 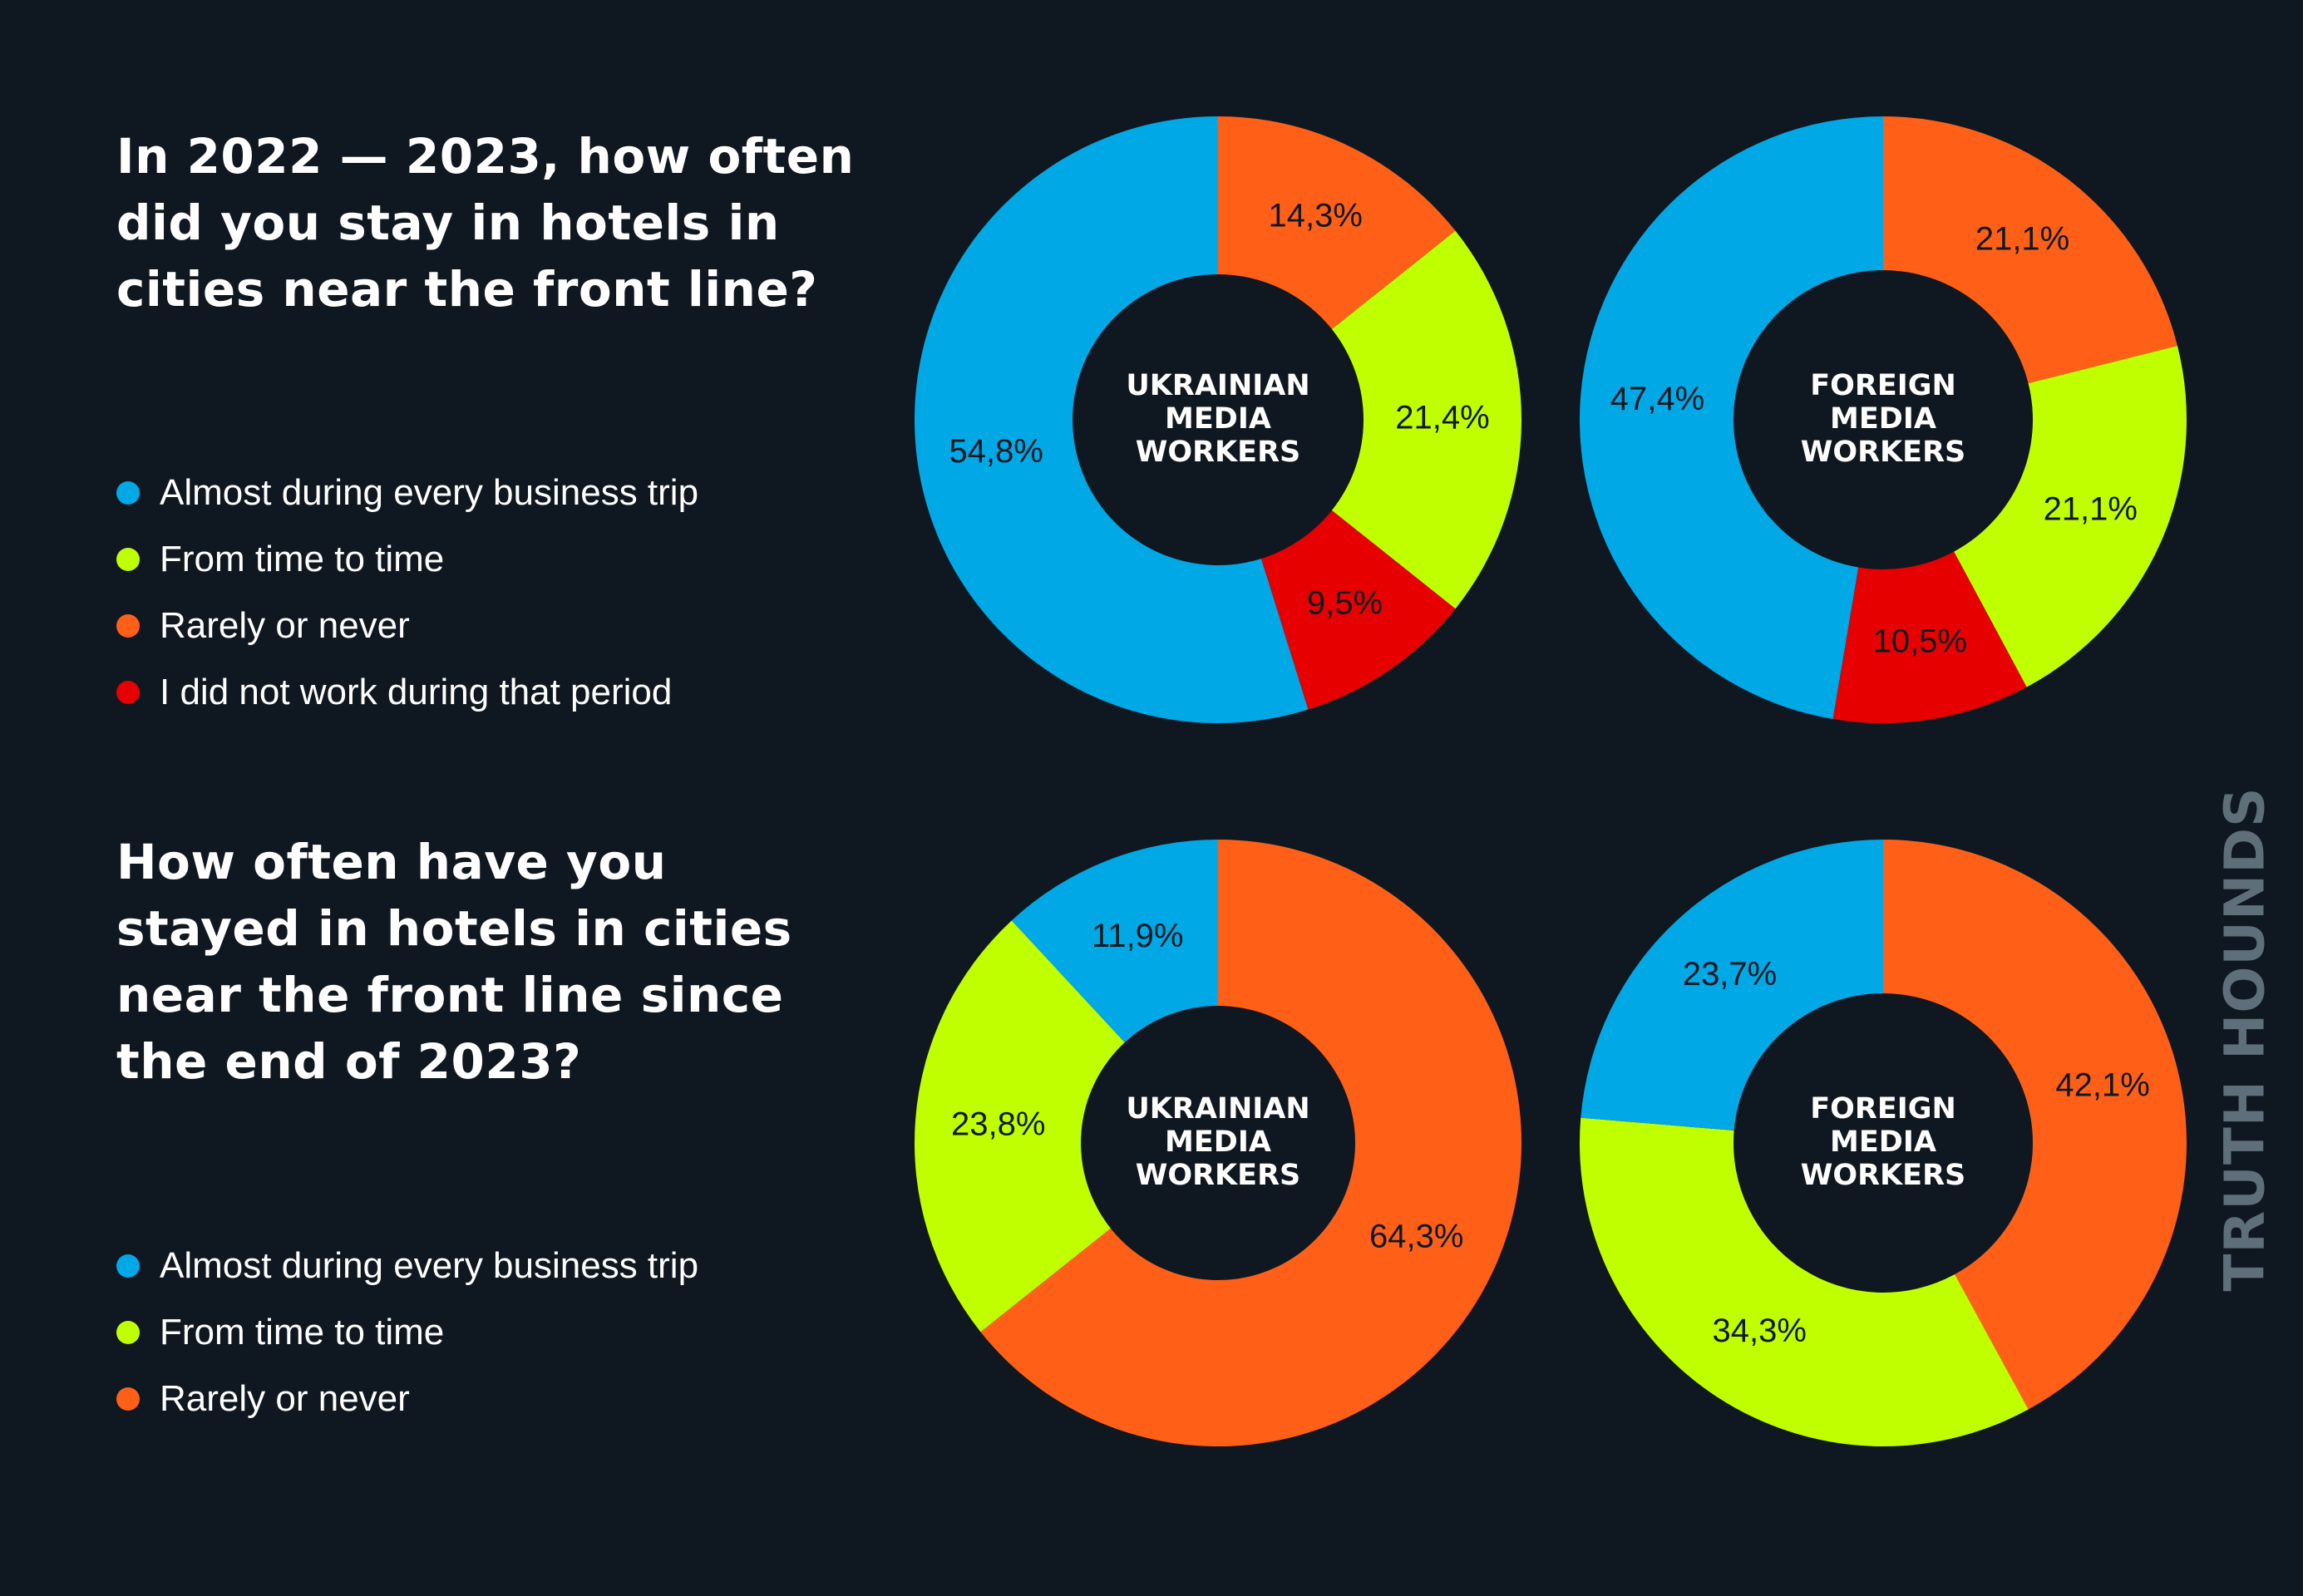 I want to click on legend-item: I did not work during that period, so click(x=407, y=692).